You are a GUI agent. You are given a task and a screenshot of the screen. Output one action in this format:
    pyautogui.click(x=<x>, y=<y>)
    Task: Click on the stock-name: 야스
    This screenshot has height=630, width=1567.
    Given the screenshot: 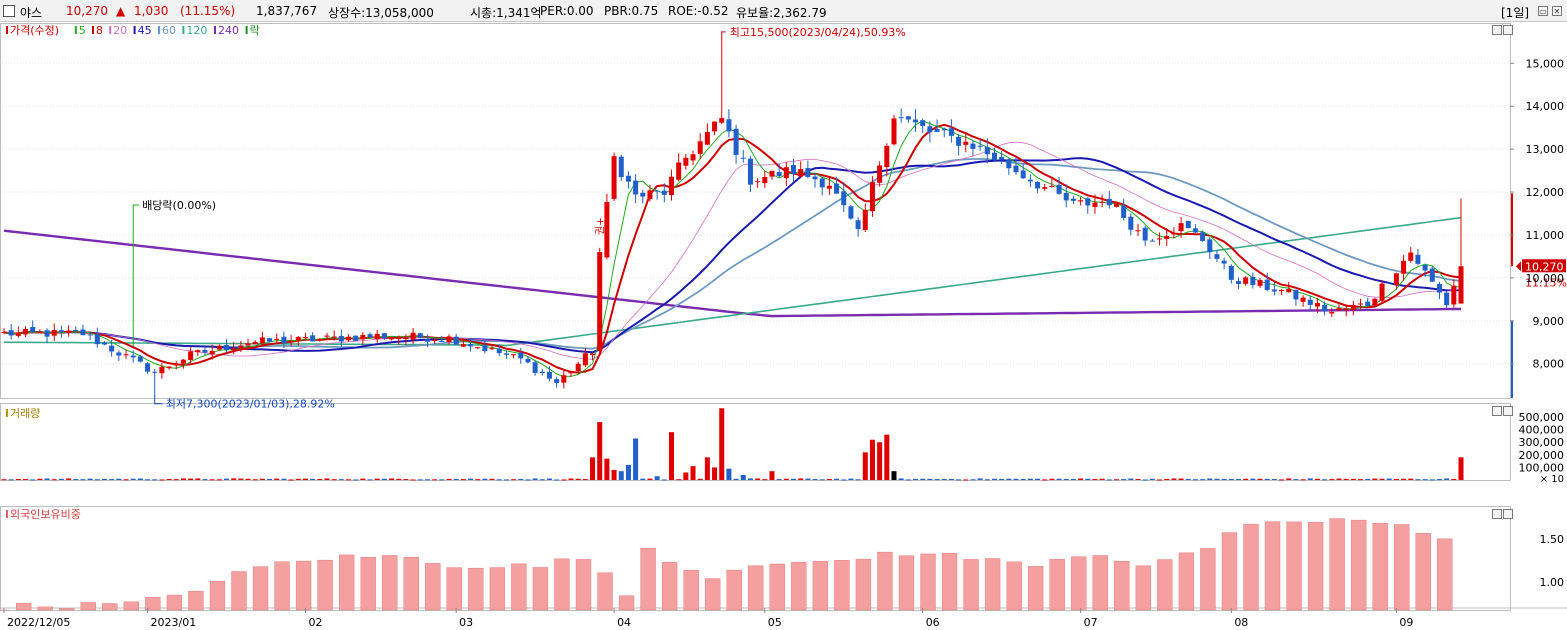 What is the action you would take?
    pyautogui.click(x=31, y=13)
    